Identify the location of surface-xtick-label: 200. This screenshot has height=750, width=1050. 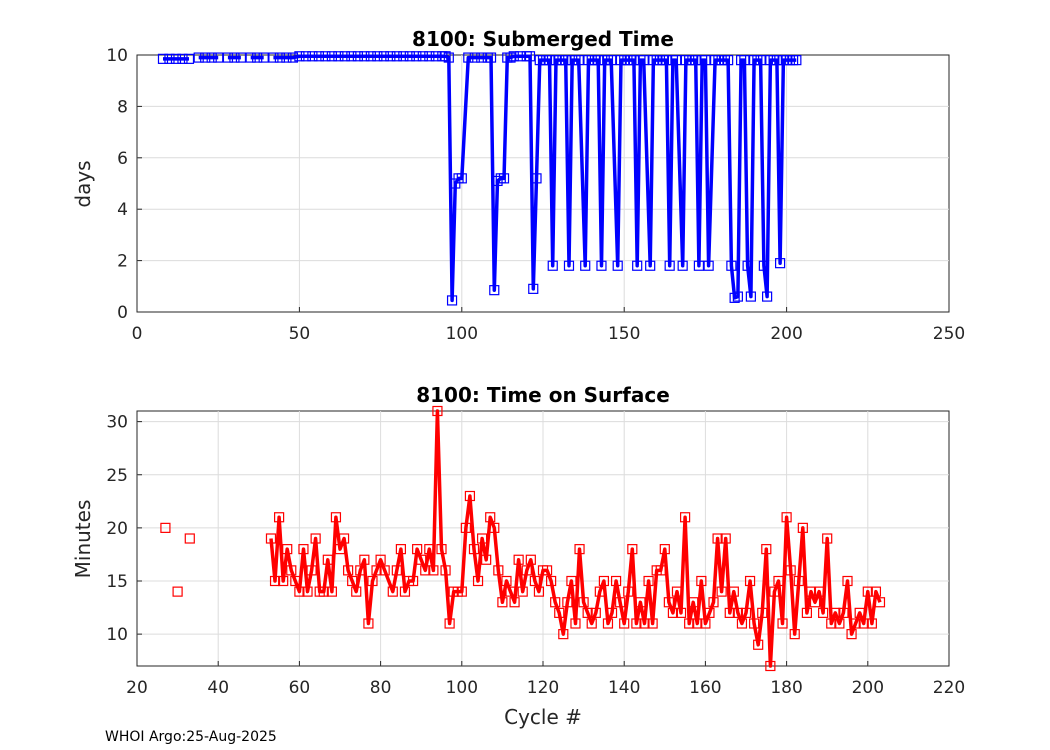
(868, 688).